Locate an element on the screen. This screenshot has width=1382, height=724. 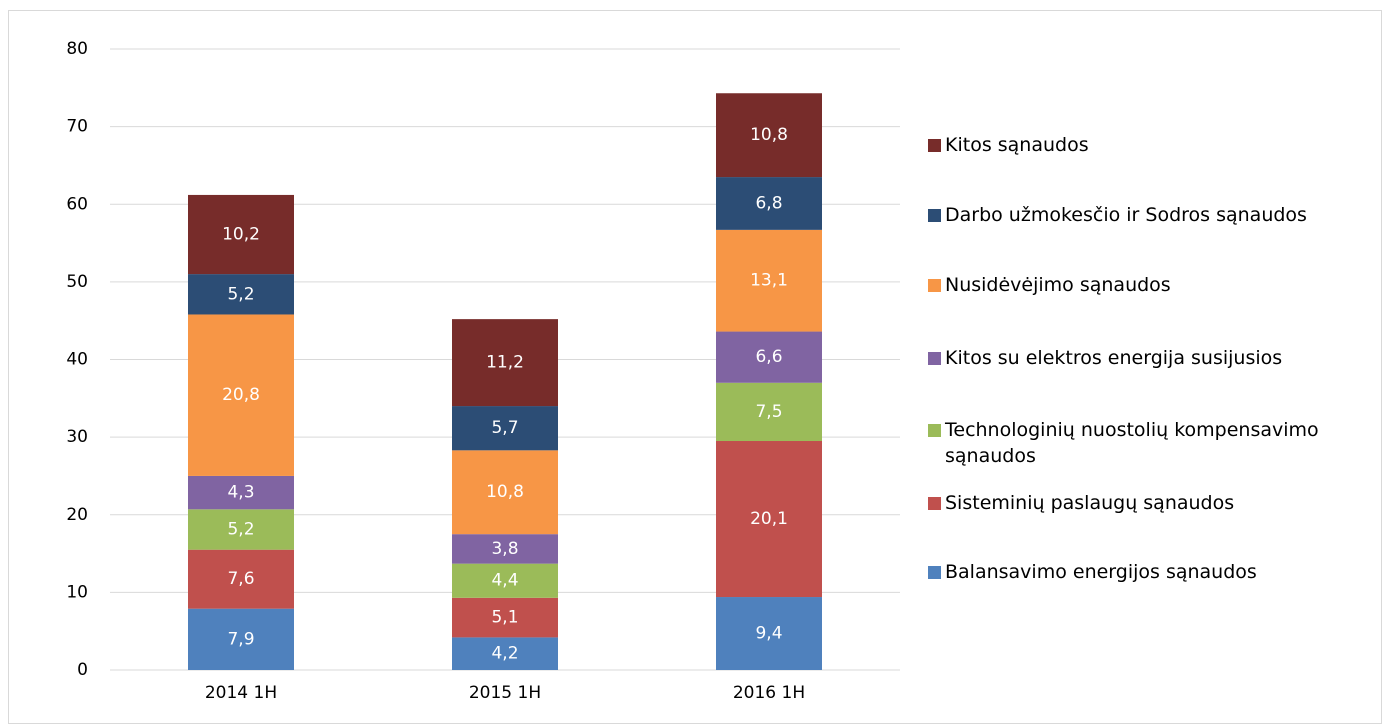
data-label: 7,9 is located at coordinates (240, 639).